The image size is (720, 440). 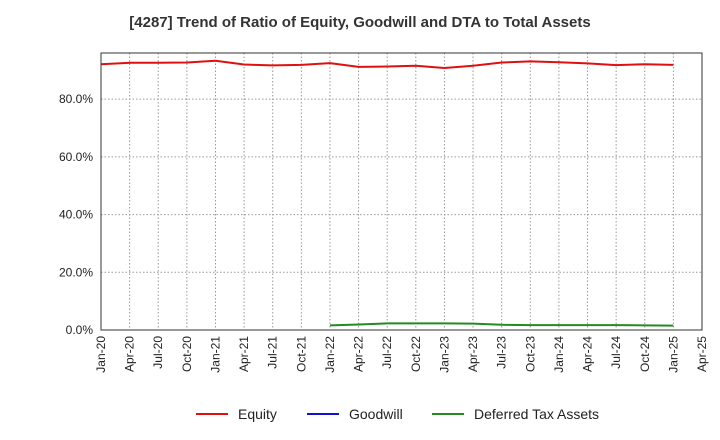 I want to click on y-tick-label: 40.0%, so click(x=76, y=215).